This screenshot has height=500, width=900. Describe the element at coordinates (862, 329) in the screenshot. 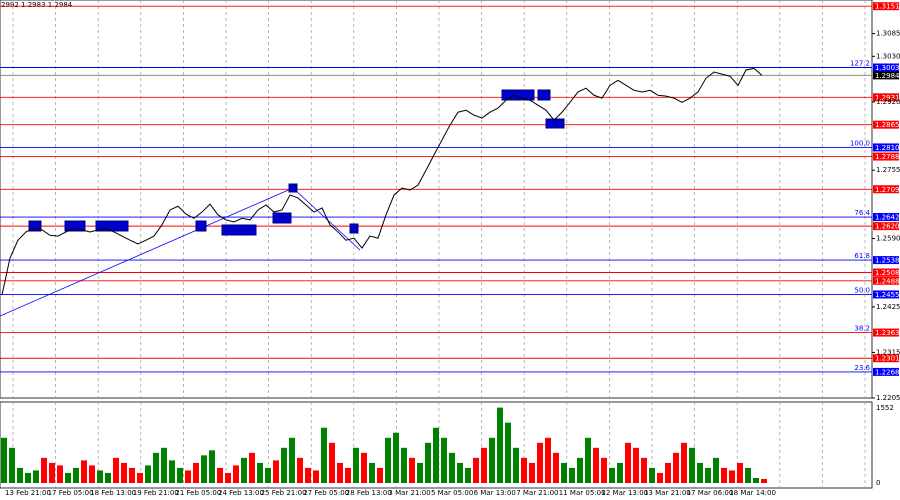

I see `fib-label: 38.2` at that location.